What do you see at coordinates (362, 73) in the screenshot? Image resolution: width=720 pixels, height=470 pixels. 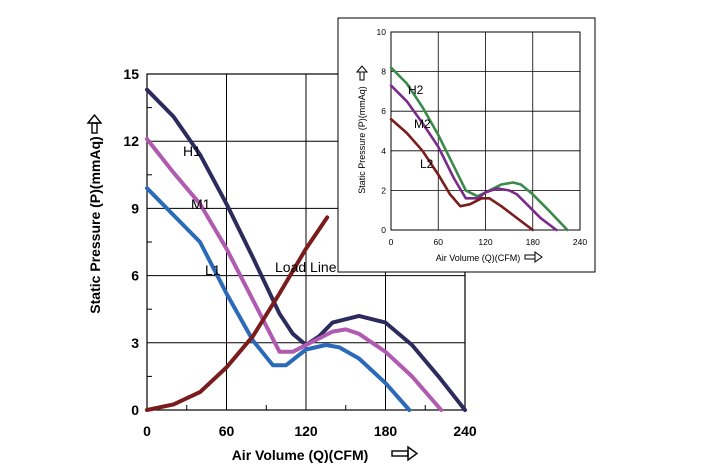 I see `inset-y-axis-arrow-icon` at bounding box center [362, 73].